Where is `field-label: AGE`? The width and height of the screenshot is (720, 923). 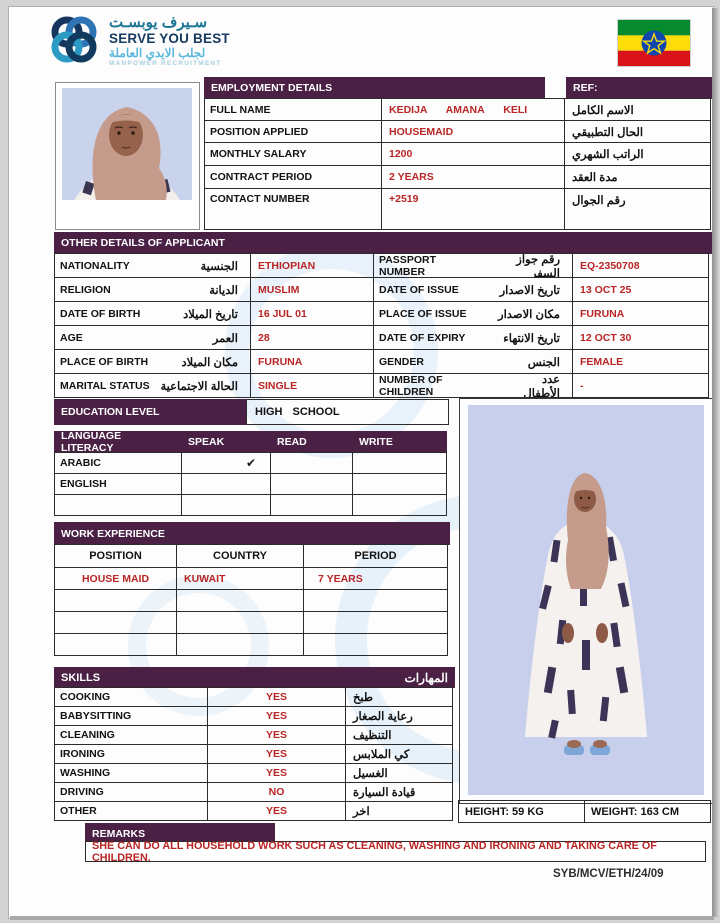
field-label: AGE is located at coordinates (71, 337).